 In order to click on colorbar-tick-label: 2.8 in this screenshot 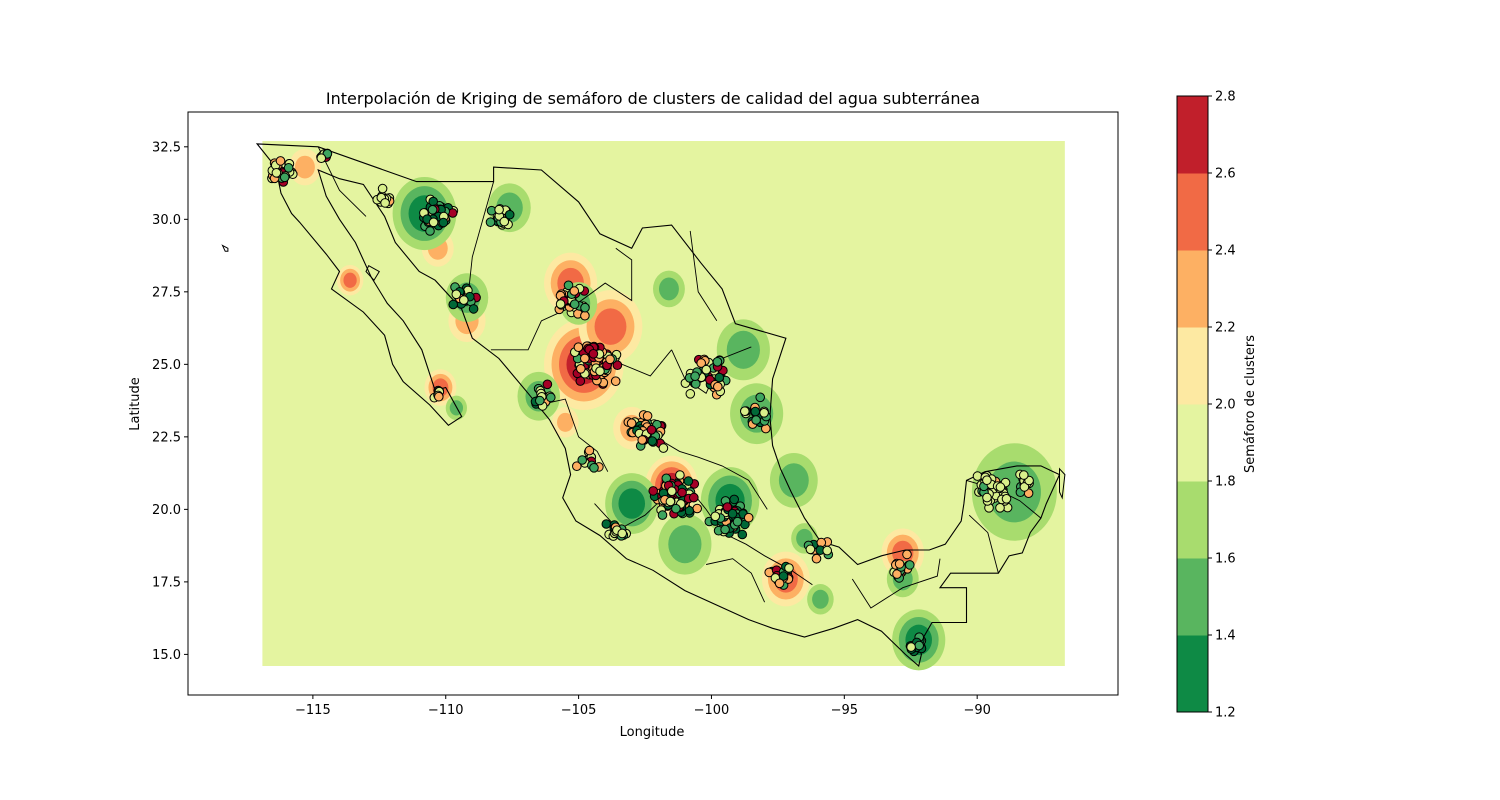, I will do `click(1225, 97)`.